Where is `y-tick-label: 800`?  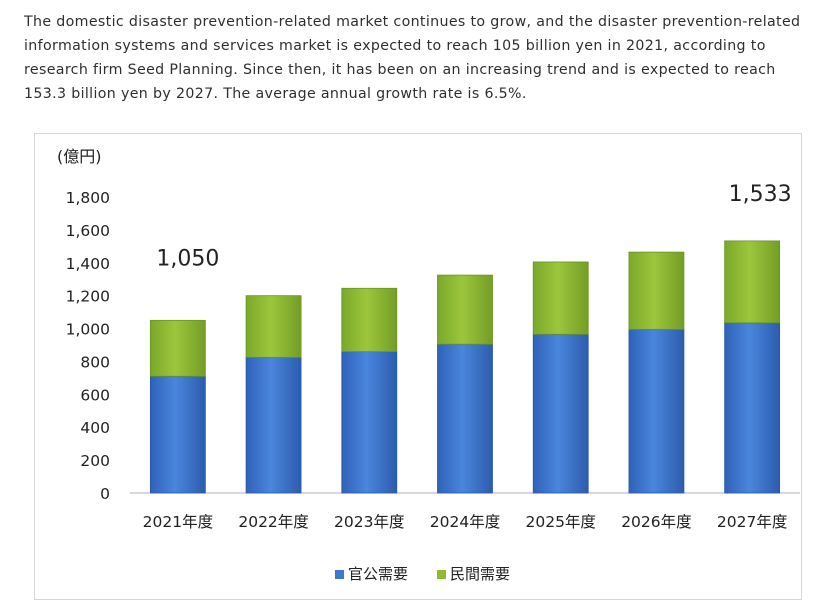
y-tick-label: 800 is located at coordinates (95, 362).